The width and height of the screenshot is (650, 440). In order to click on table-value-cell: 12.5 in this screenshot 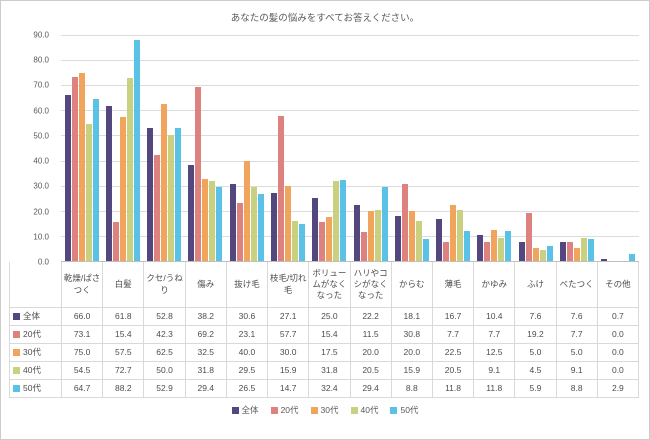, I will do `click(495, 353)`.